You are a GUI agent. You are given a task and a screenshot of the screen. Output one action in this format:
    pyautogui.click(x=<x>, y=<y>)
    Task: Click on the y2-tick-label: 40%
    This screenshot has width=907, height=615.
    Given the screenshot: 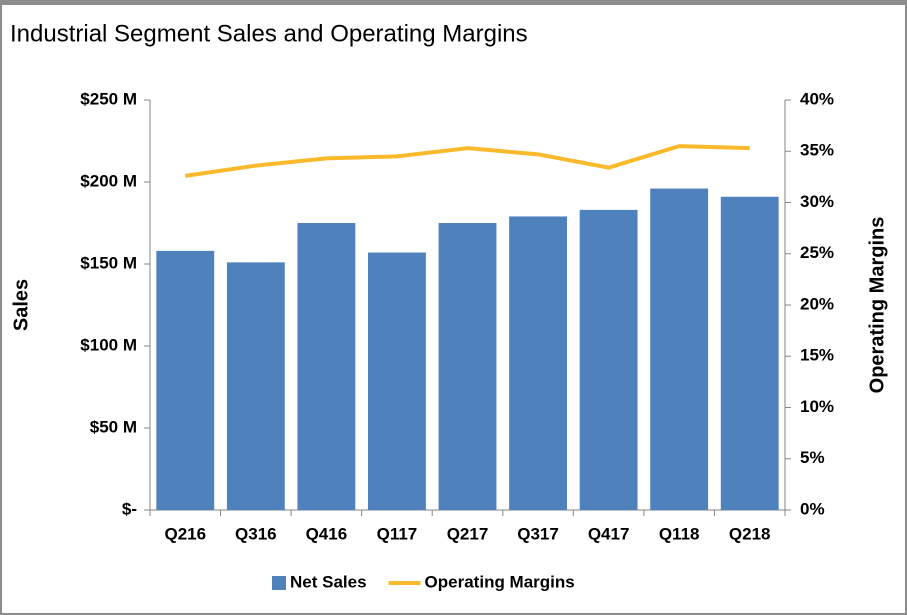 What is the action you would take?
    pyautogui.click(x=817, y=98)
    